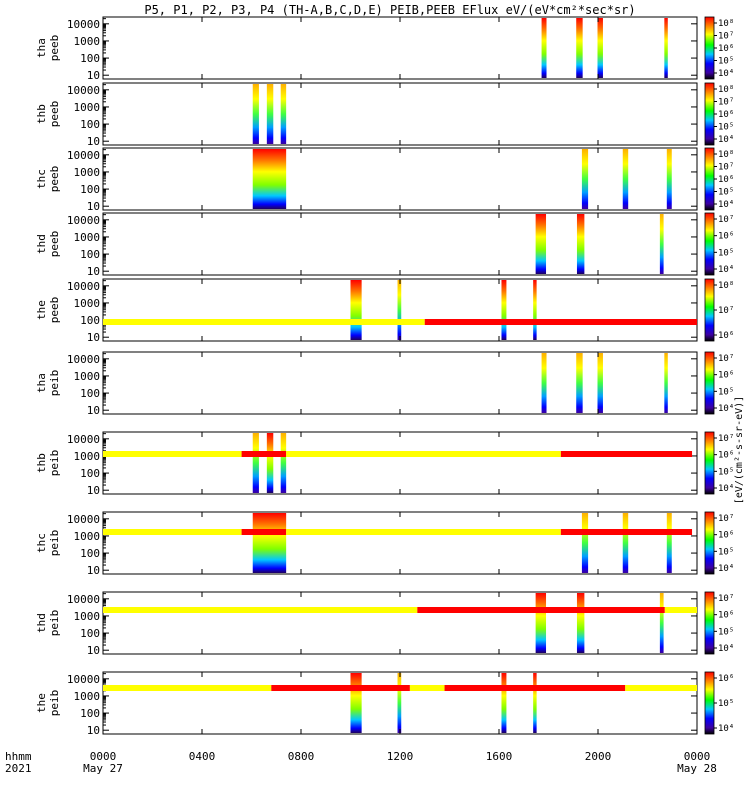 The height and width of the screenshot is (800, 750). I want to click on panel-thc-peib: 10 100 1000 10000 thc peib 10⁴ 10⁵ 10⁶ 10⁷, so click(384, 544).